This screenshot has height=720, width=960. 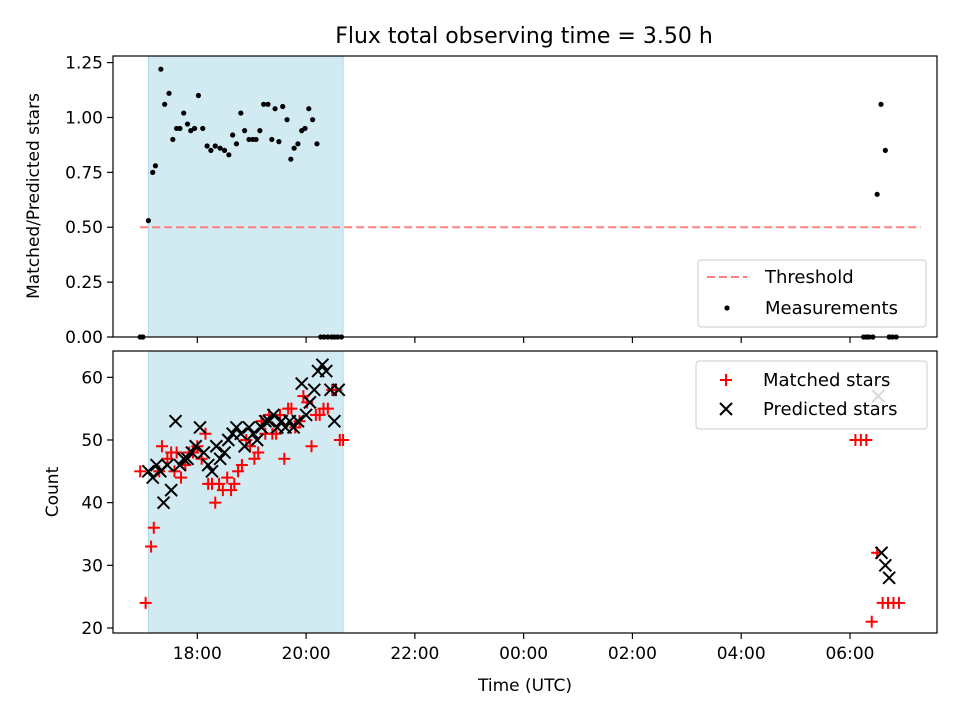 I want to click on y-tick-label: 50, so click(x=92, y=441).